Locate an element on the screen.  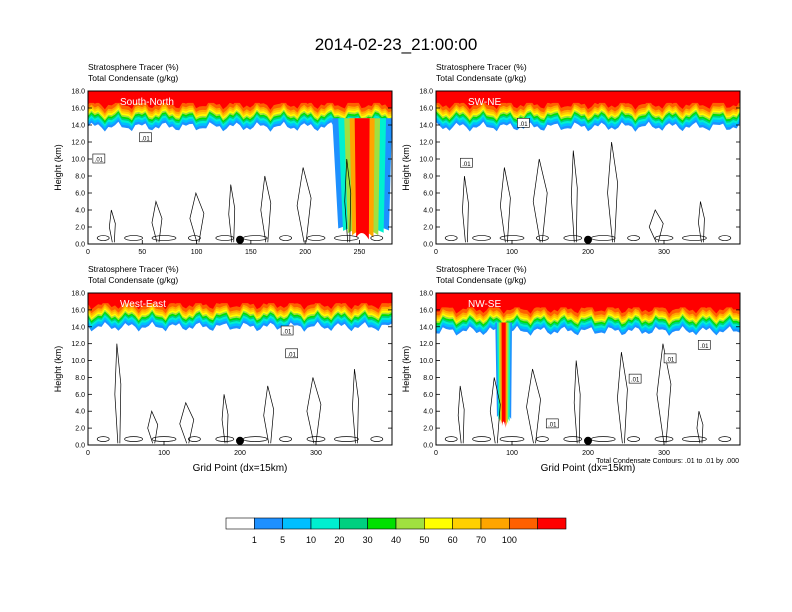
x-tick-label: 0 is located at coordinates (88, 252).